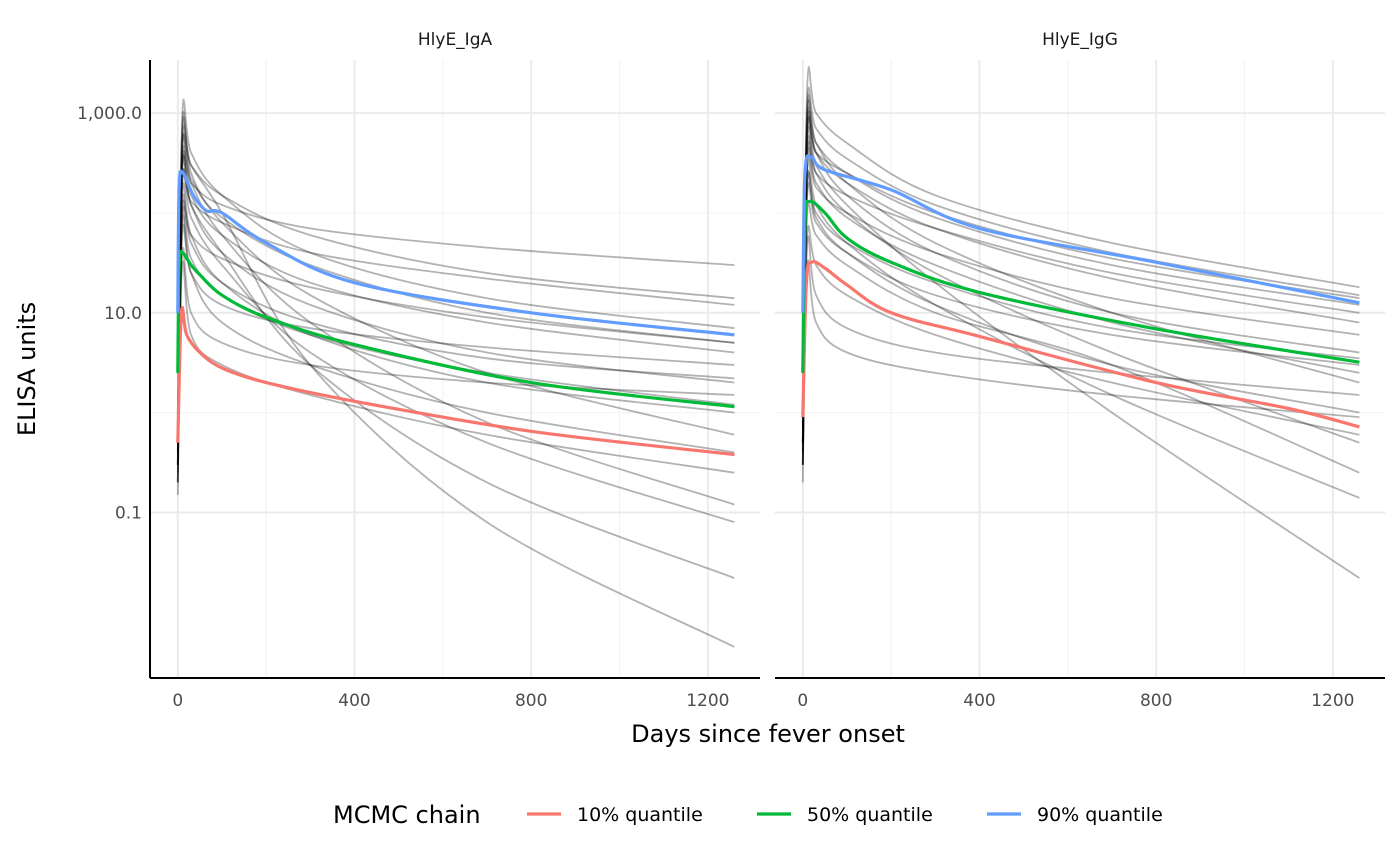 The image size is (1400, 866). I want to click on y-tick-label: 10.0, so click(123, 314).